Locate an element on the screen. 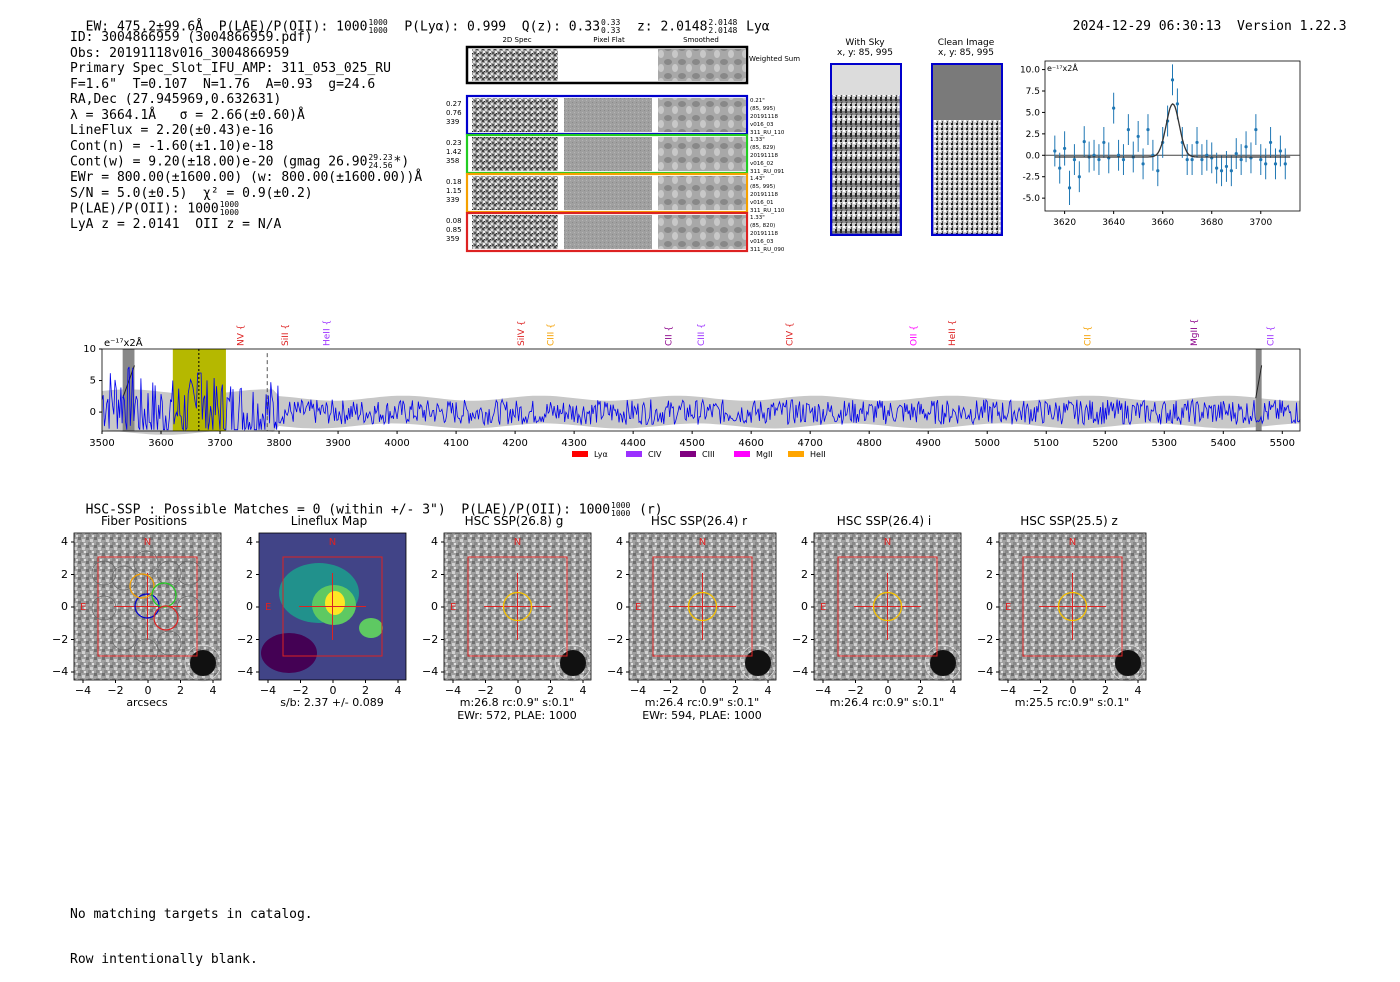 The height and width of the screenshot is (982, 1400). spec-xtick-label: 5100 is located at coordinates (1046, 443).